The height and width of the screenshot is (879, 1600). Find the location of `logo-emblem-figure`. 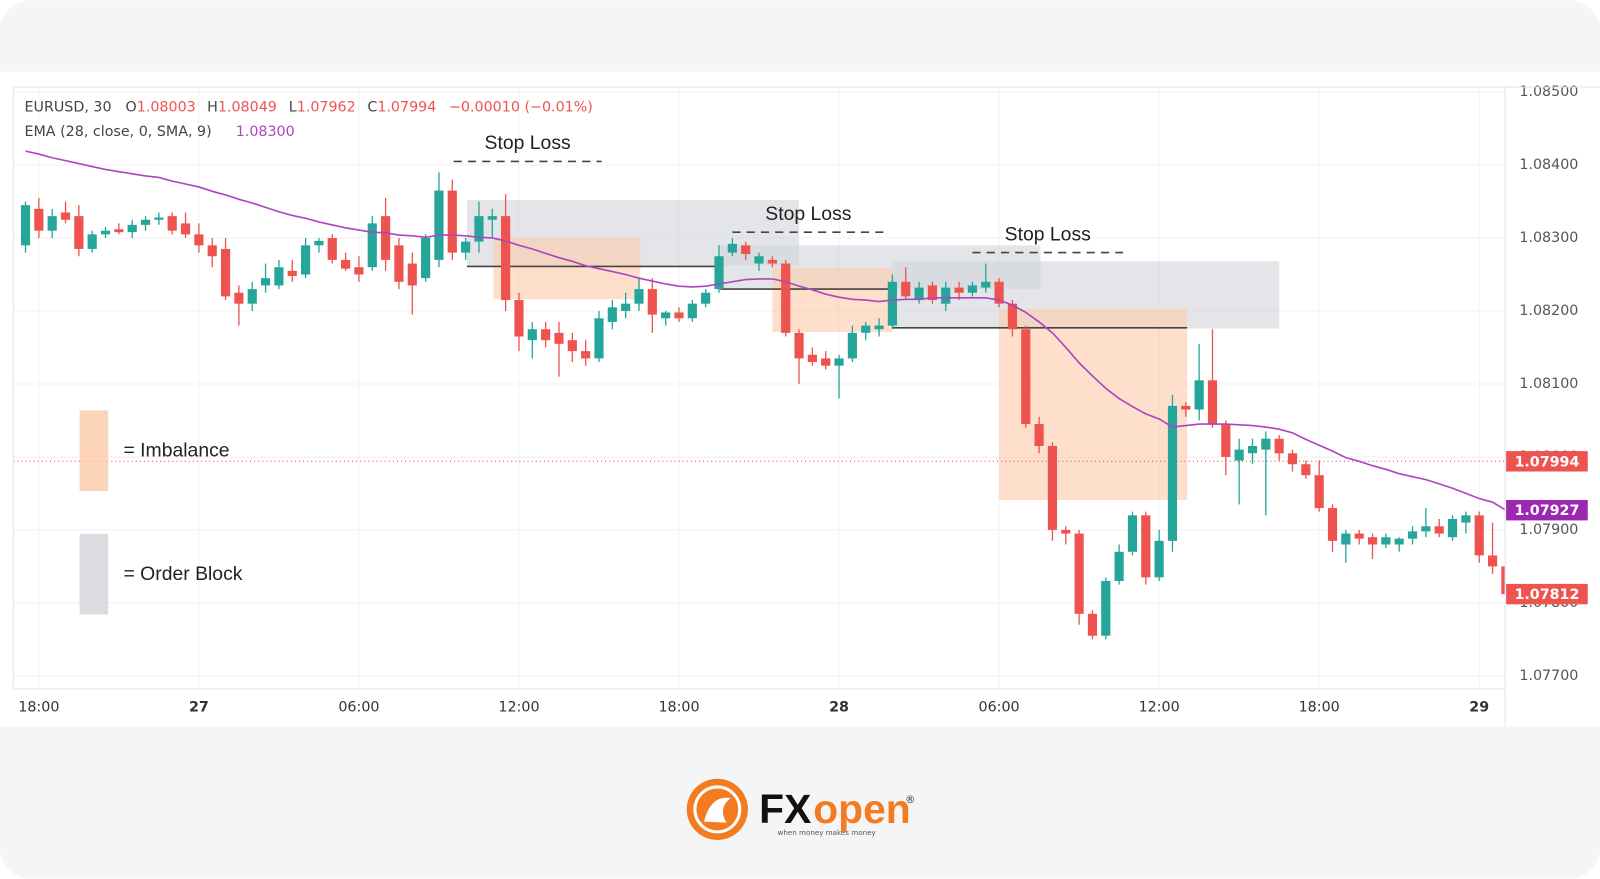

logo-emblem-figure is located at coordinates (717, 810).